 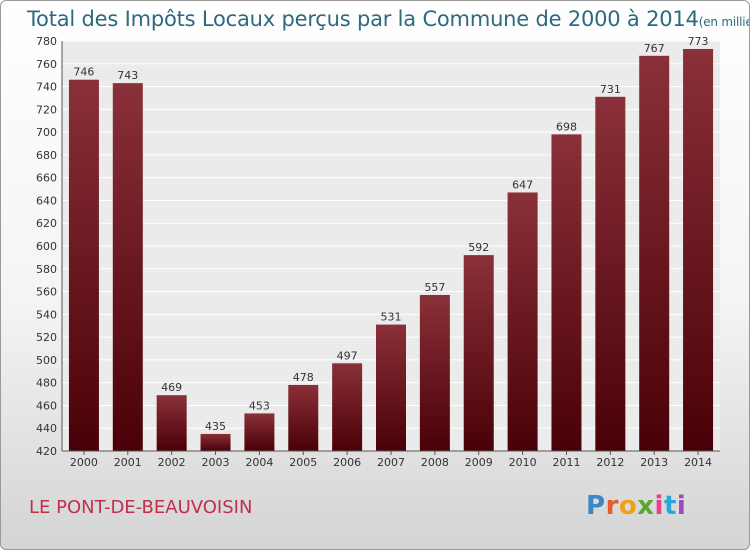 I want to click on proxiti-logo: Proxiti, so click(x=636, y=506).